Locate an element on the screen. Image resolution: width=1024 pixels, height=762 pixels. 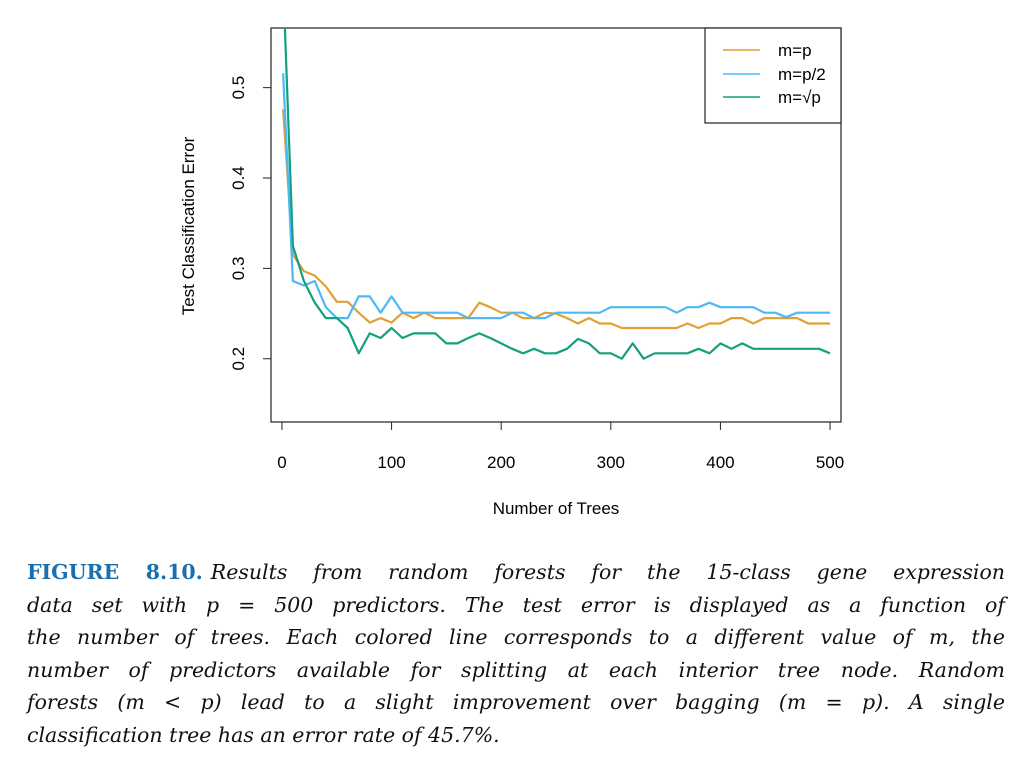
y-tick-label: 0.2 is located at coordinates (238, 359).